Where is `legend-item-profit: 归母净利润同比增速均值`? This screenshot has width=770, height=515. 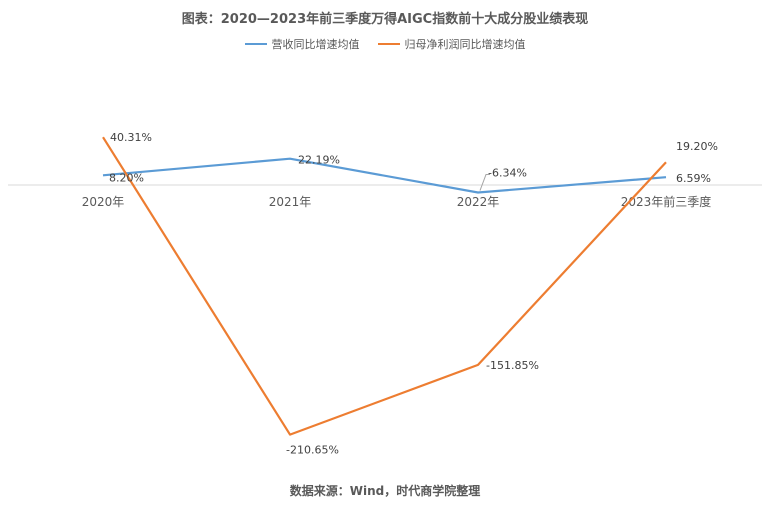 legend-item-profit: 归母净利润同比增速均值 is located at coordinates (451, 44).